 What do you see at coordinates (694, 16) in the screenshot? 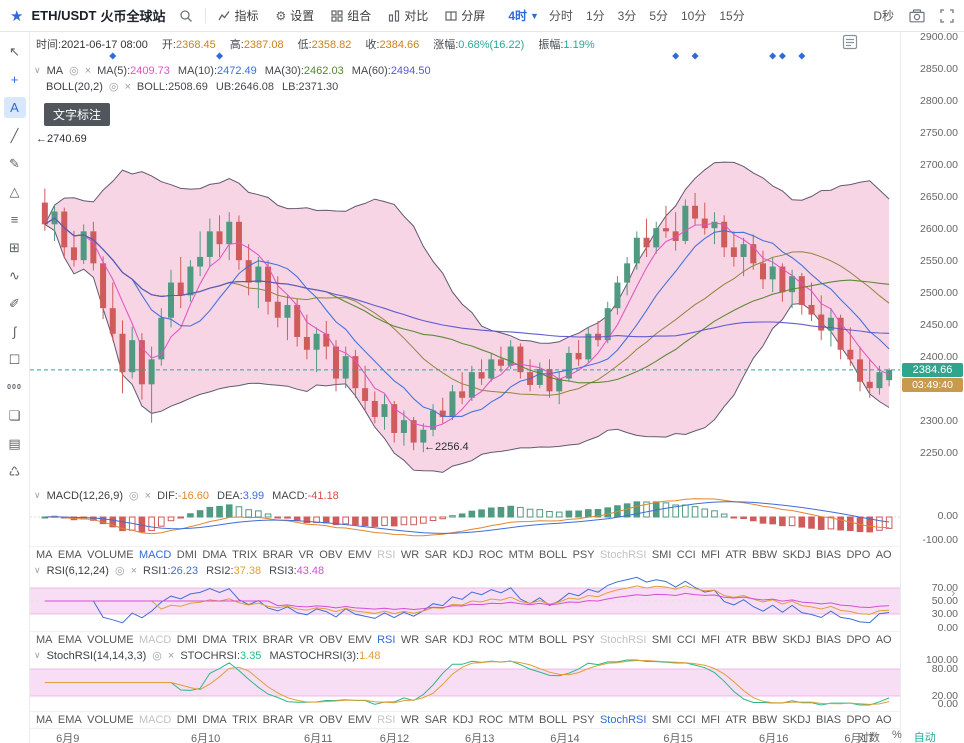
I see `timeframe-10分: 10分` at bounding box center [694, 16].